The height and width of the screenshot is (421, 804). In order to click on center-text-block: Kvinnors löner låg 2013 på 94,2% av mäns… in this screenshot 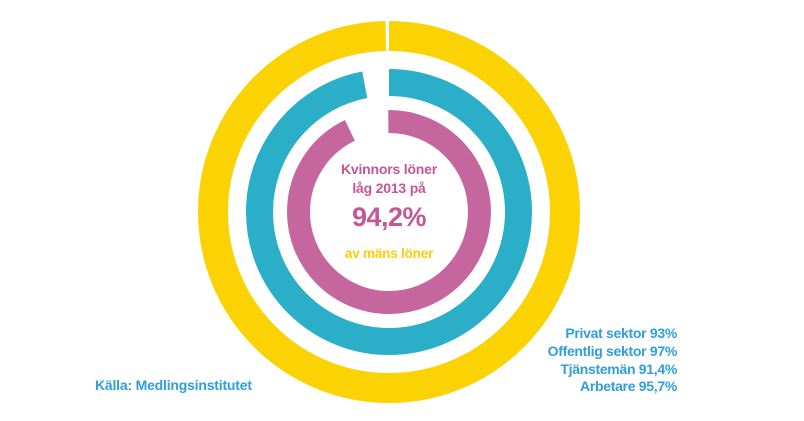, I will do `click(389, 211)`.